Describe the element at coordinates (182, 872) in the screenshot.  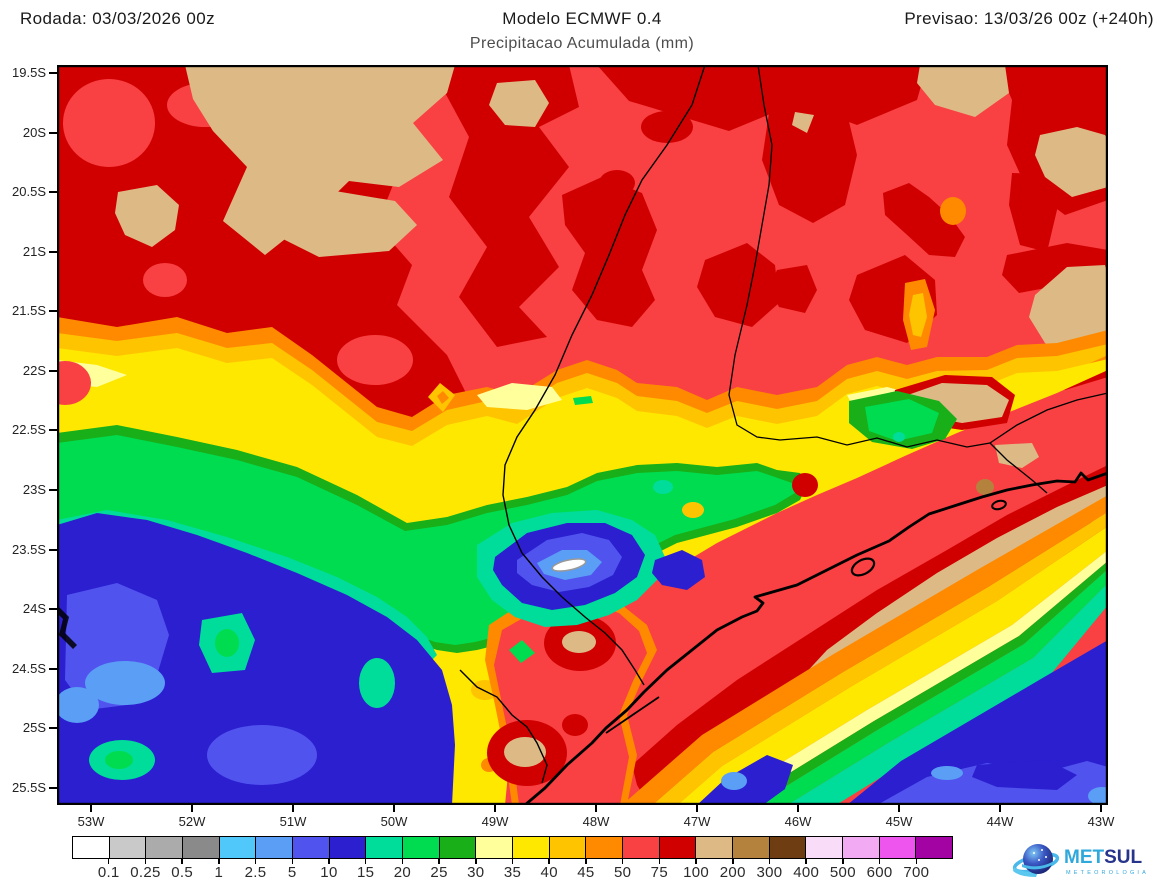
I see `scale-label: 0.5` at that location.